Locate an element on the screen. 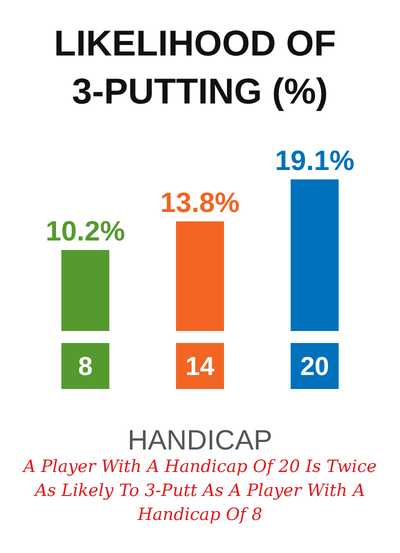  data-label: 10.2% is located at coordinates (86, 231).